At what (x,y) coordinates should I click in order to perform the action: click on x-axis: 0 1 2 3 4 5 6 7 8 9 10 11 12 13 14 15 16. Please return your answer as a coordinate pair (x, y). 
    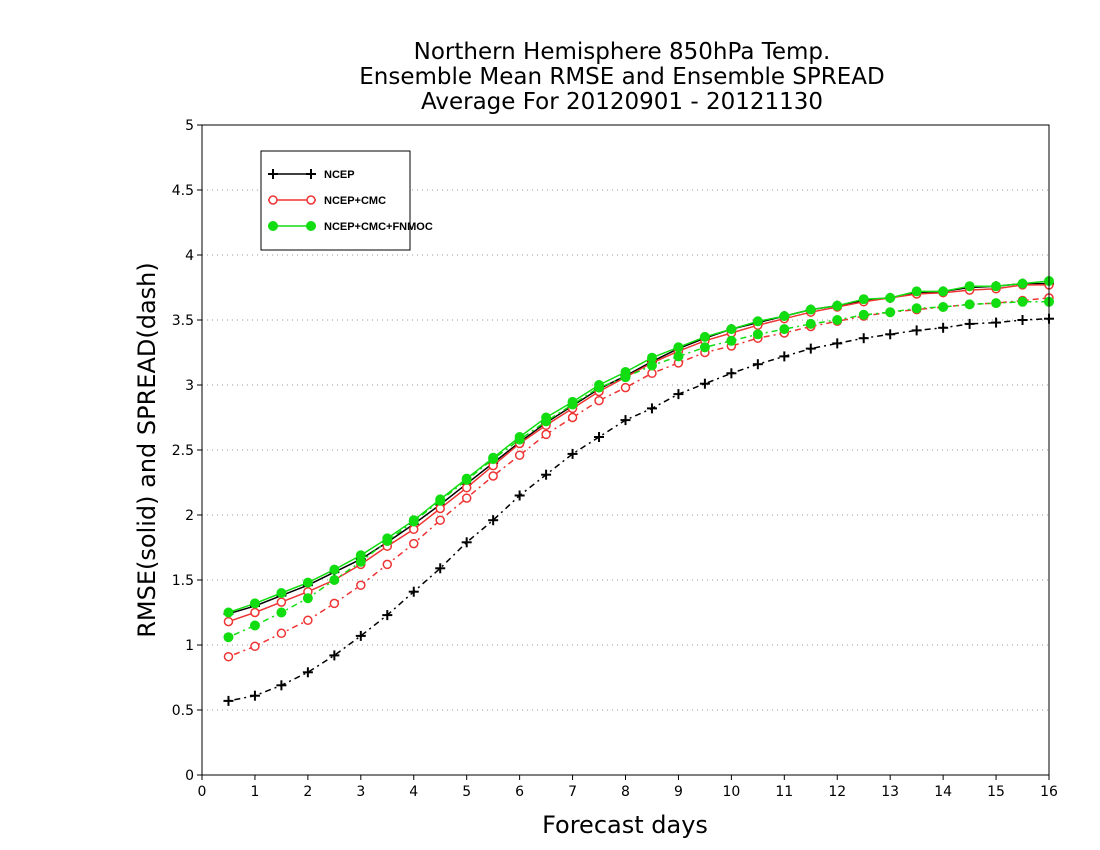
    Looking at the image, I should click on (628, 787).